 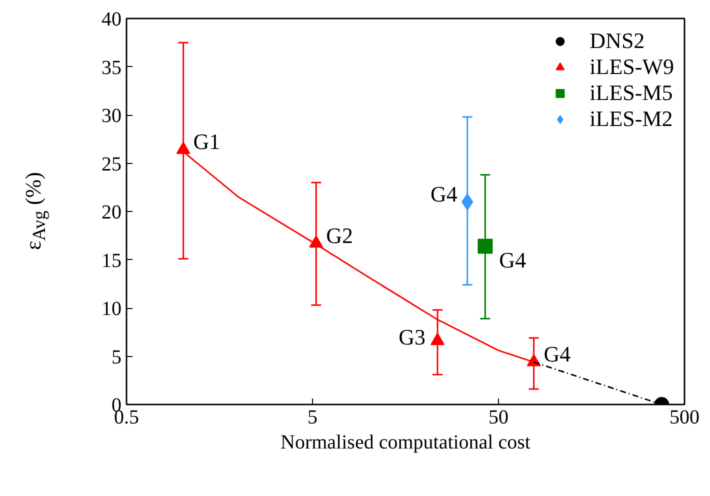 I want to click on annotation: G3, so click(x=412, y=337).